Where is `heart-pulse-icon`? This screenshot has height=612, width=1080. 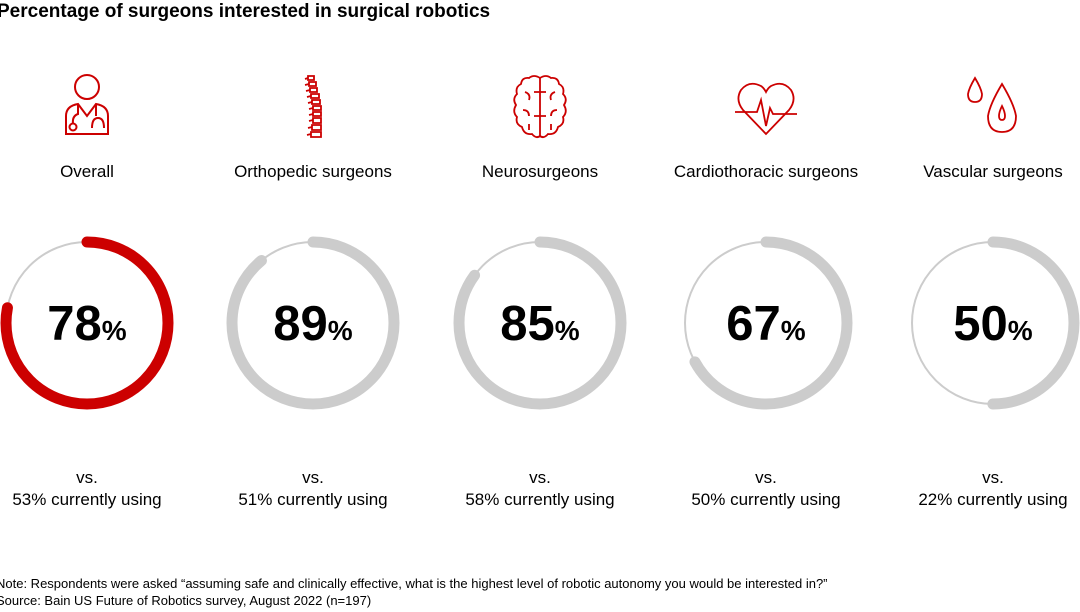 heart-pulse-icon is located at coordinates (766, 109).